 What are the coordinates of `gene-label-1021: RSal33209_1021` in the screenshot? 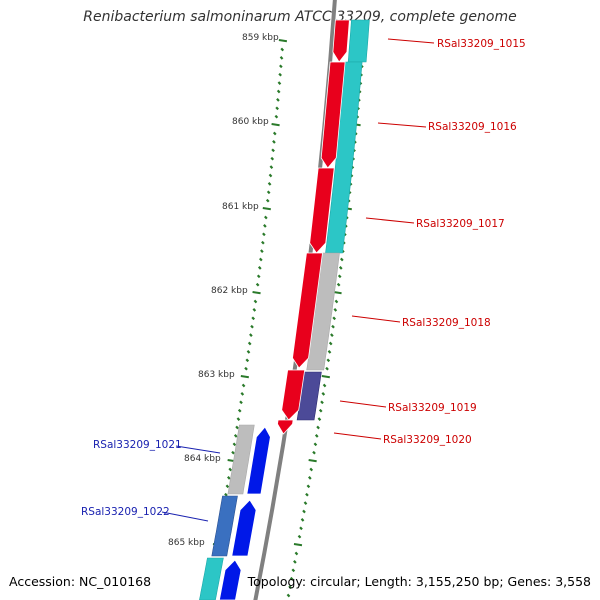 It's located at (137, 445).